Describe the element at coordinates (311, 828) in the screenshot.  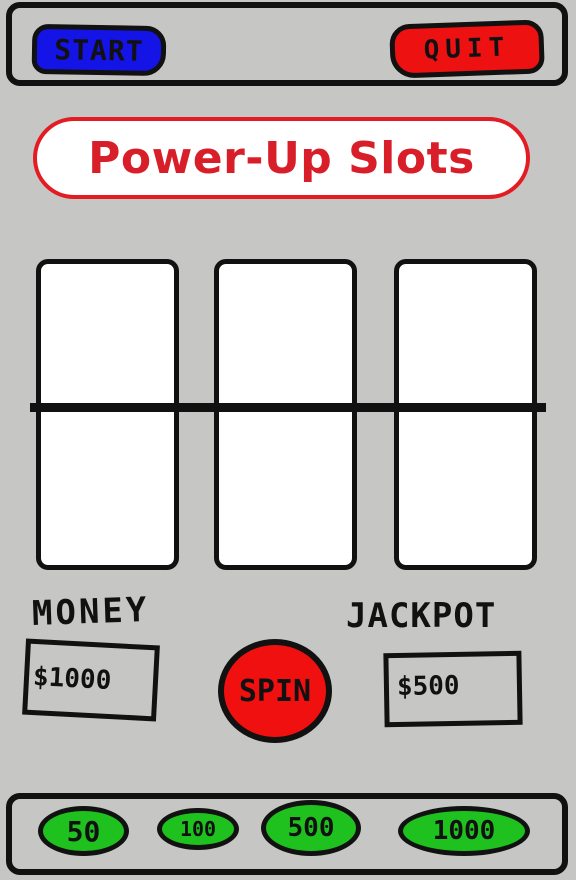
I see `bet-500-button: 500` at that location.